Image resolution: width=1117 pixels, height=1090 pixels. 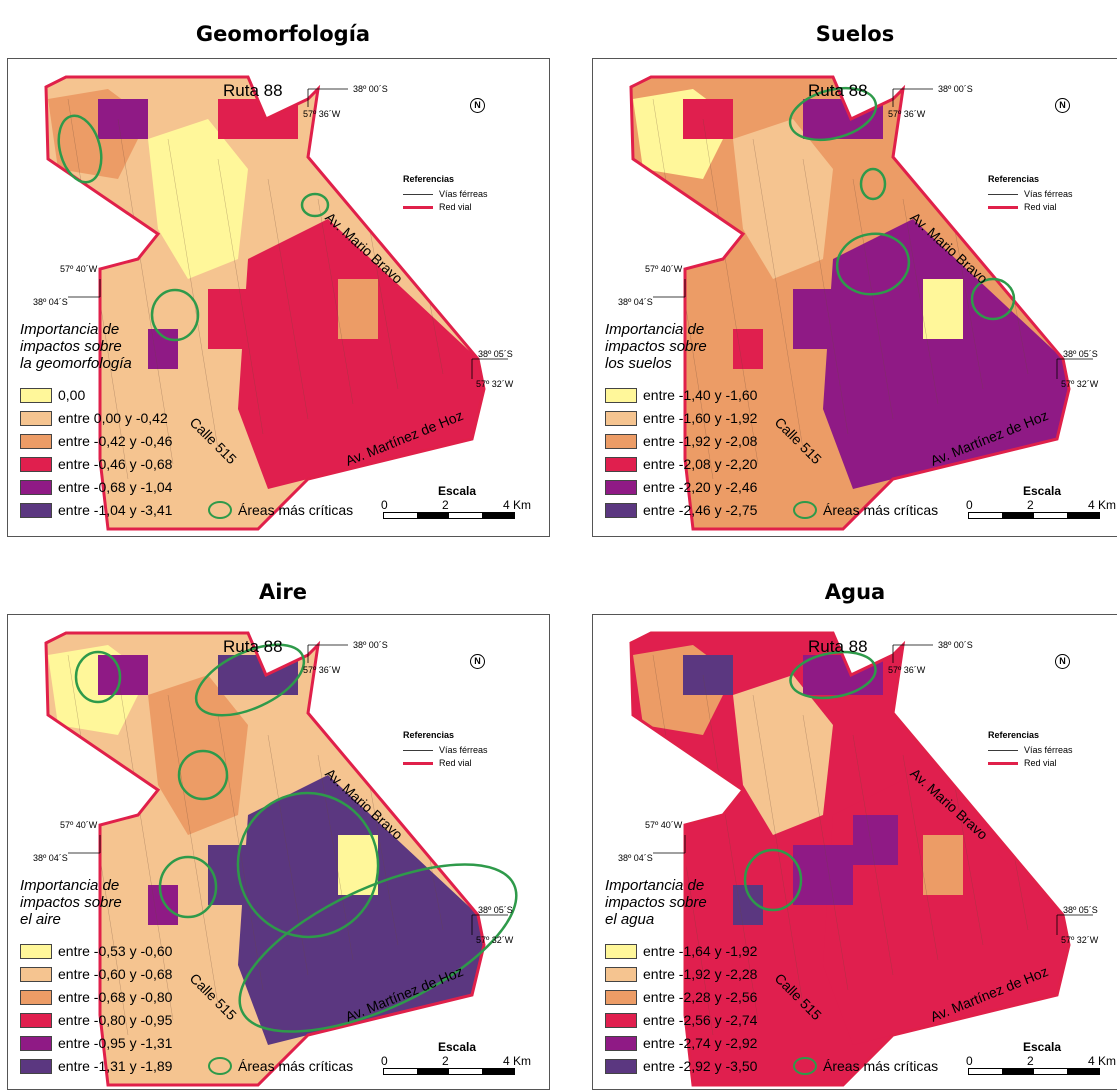 What do you see at coordinates (700, 487) in the screenshot?
I see `legend-label: entre -2,20 y -2,46` at bounding box center [700, 487].